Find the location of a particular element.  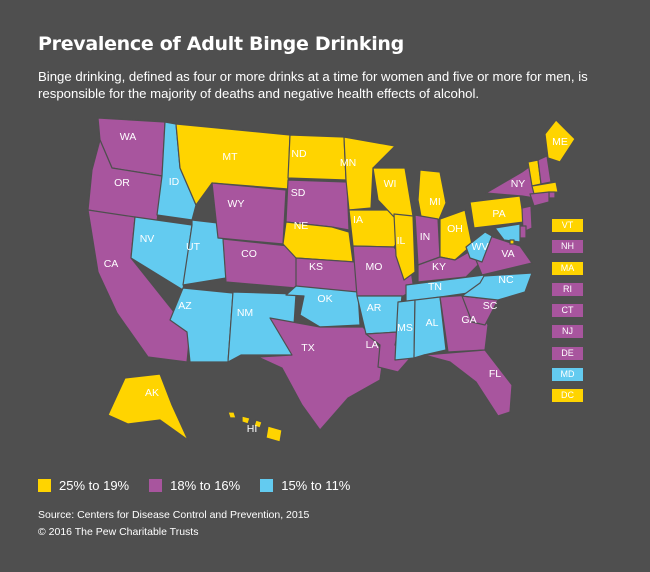

small-state-ri: RI is located at coordinates (567, 289).